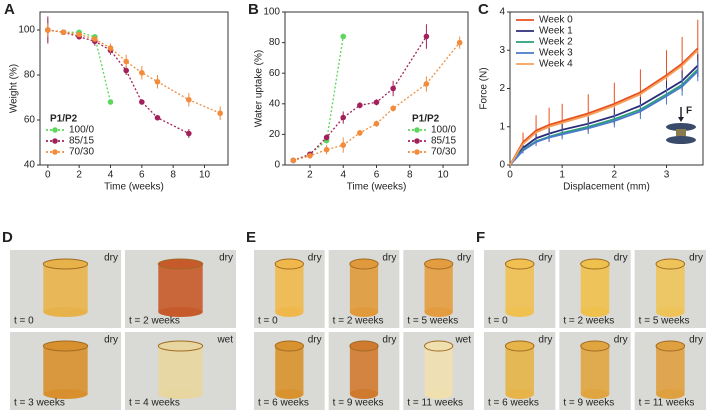  Describe the element at coordinates (275, 42) in the screenshot. I see `y-tick-label: 80` at that location.